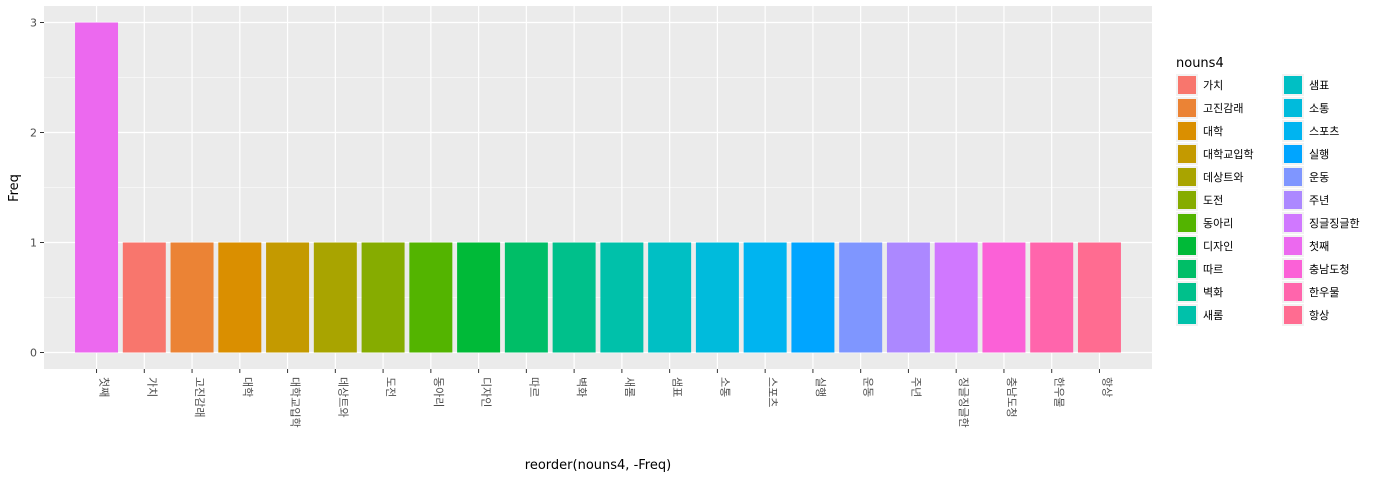  What do you see at coordinates (33, 353) in the screenshot?
I see `y-tick-label: 0` at bounding box center [33, 353].